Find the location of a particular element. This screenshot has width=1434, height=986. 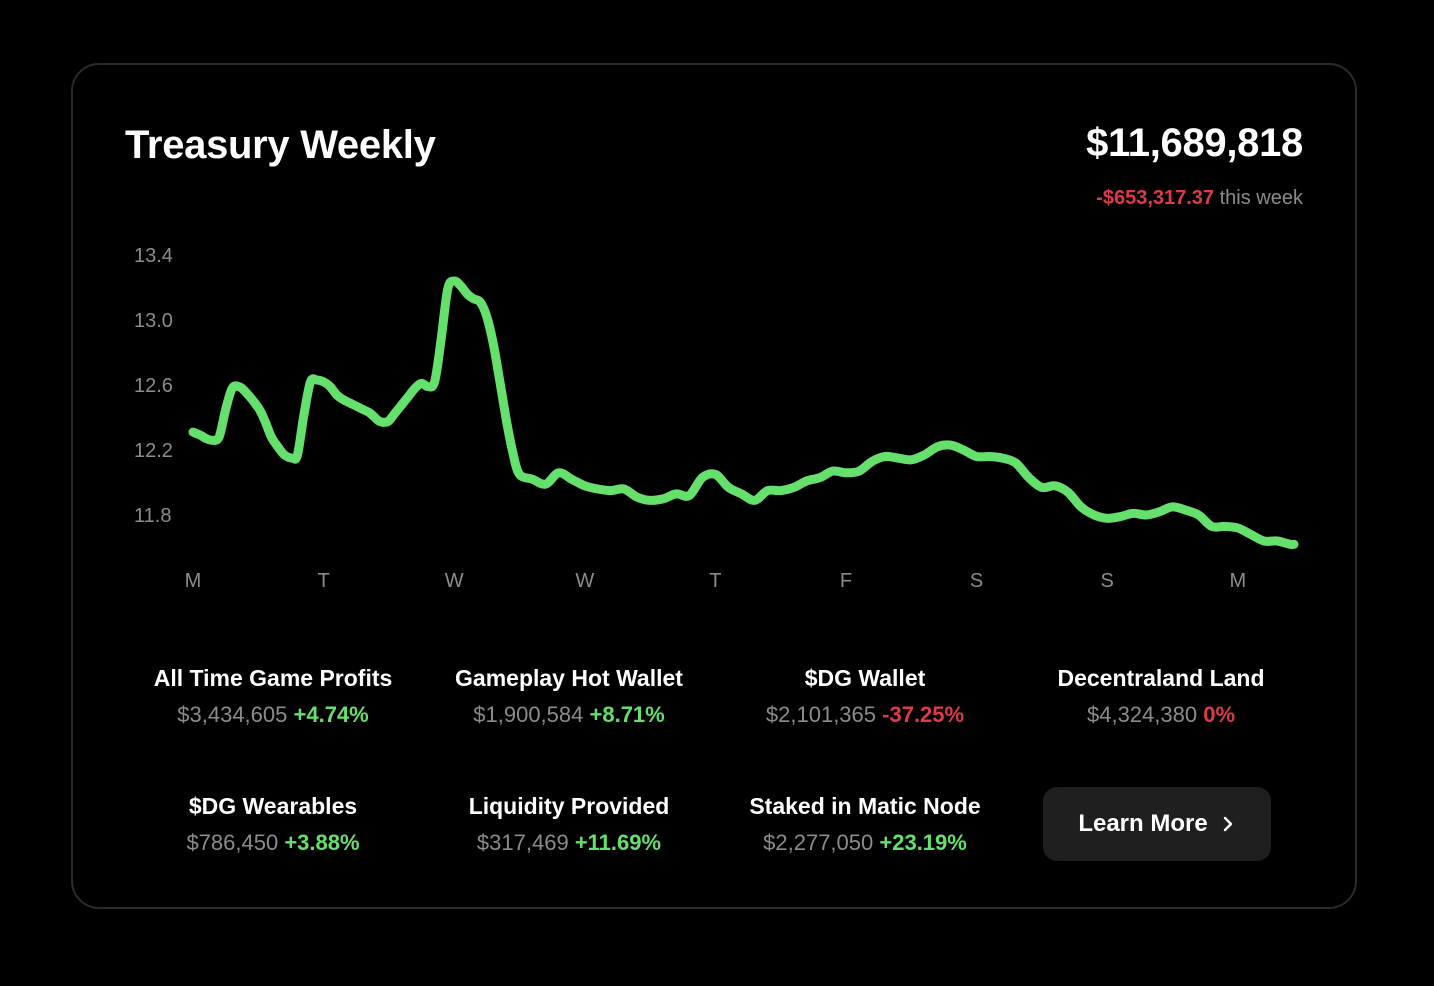

stat-item: All Time Game Profits $3,434,605 +4.74% is located at coordinates (273, 696).